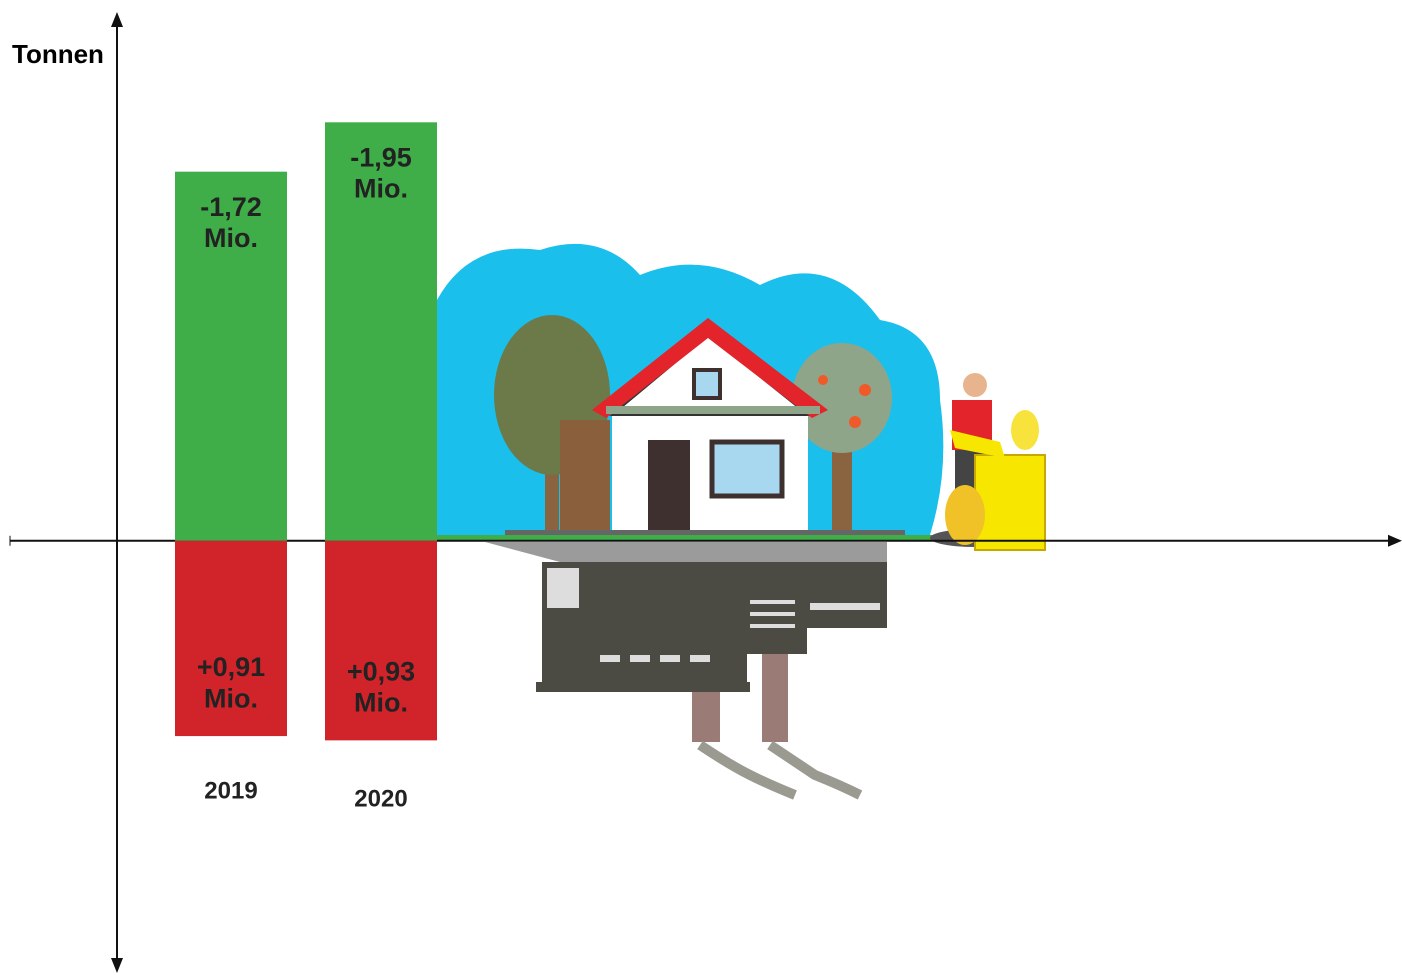 This screenshot has height=975, width=1402. What do you see at coordinates (231, 222) in the screenshot?
I see `value-label: -1,72 Mio.` at bounding box center [231, 222].